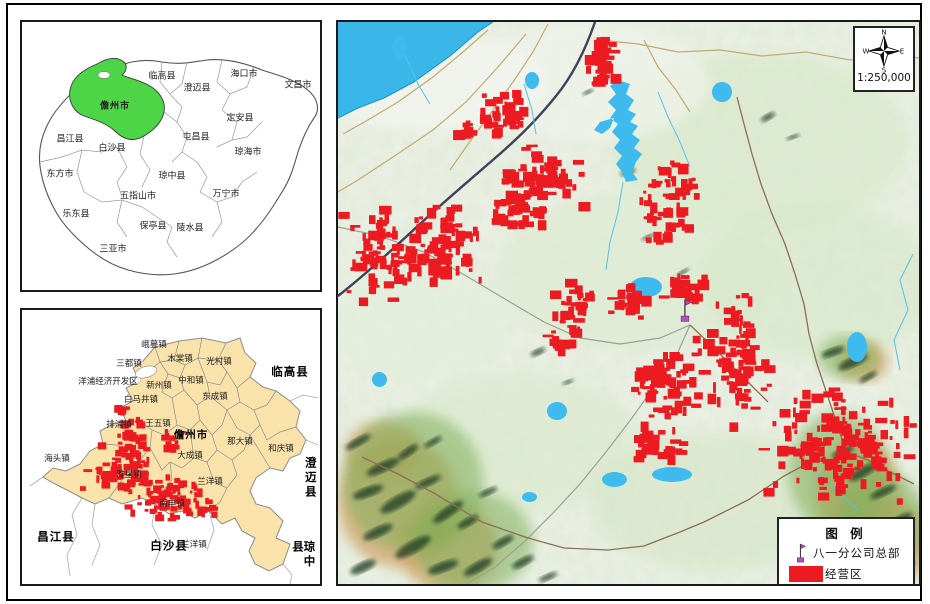 The width and height of the screenshot is (930, 604). I want to click on county-boundaries, so click(151, 158).